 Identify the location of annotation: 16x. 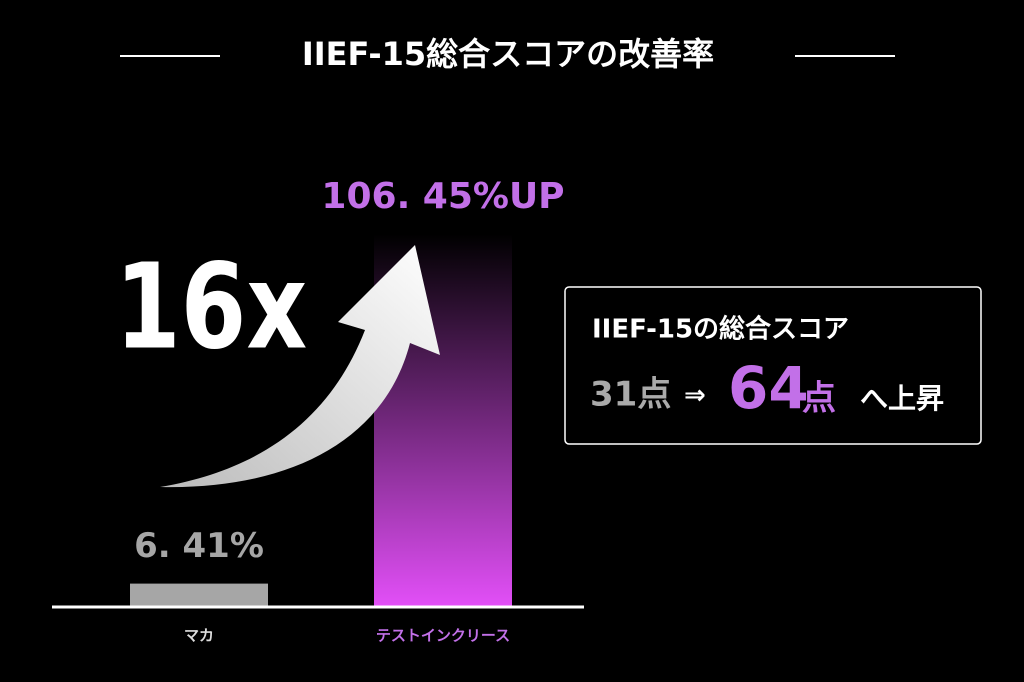
(211, 307).